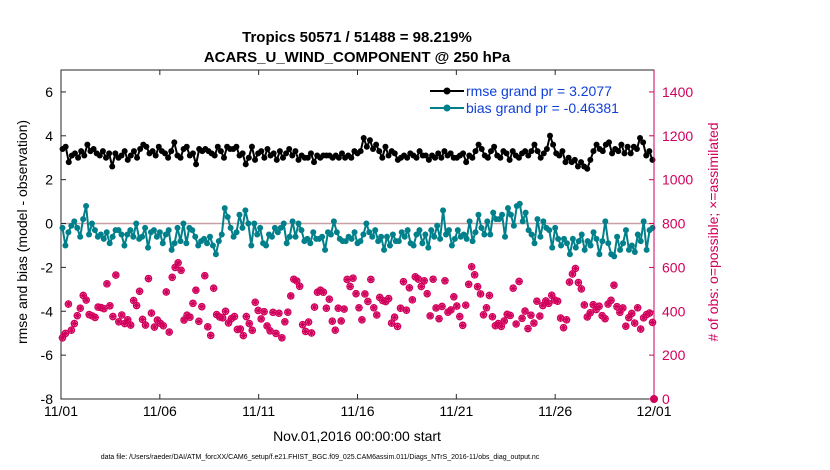 The width and height of the screenshot is (830, 470). I want to click on y-right-tick-label: 1400, so click(677, 92).